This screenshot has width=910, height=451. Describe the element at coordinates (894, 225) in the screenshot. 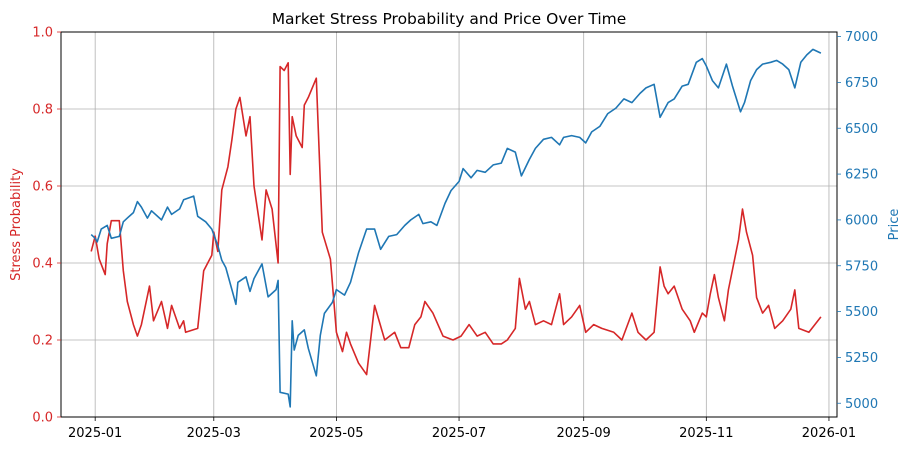

I see `right-axis-label: Price` at that location.